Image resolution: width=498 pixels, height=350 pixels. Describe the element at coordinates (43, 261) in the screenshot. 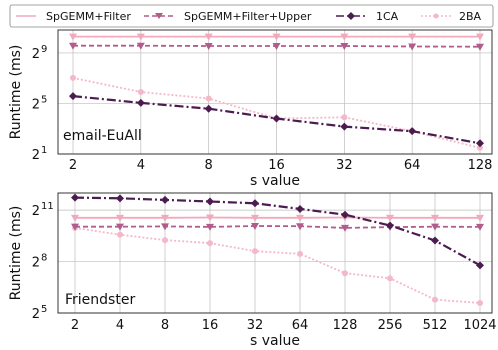

I see `y-ticks-friendster: 2 52 82 11` at that location.